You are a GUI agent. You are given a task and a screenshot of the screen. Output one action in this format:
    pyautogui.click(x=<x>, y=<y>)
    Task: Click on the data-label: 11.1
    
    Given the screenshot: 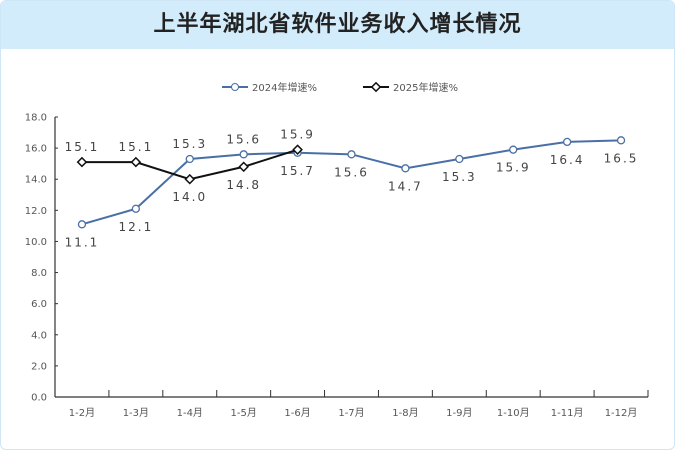 What is the action you would take?
    pyautogui.click(x=82, y=242)
    